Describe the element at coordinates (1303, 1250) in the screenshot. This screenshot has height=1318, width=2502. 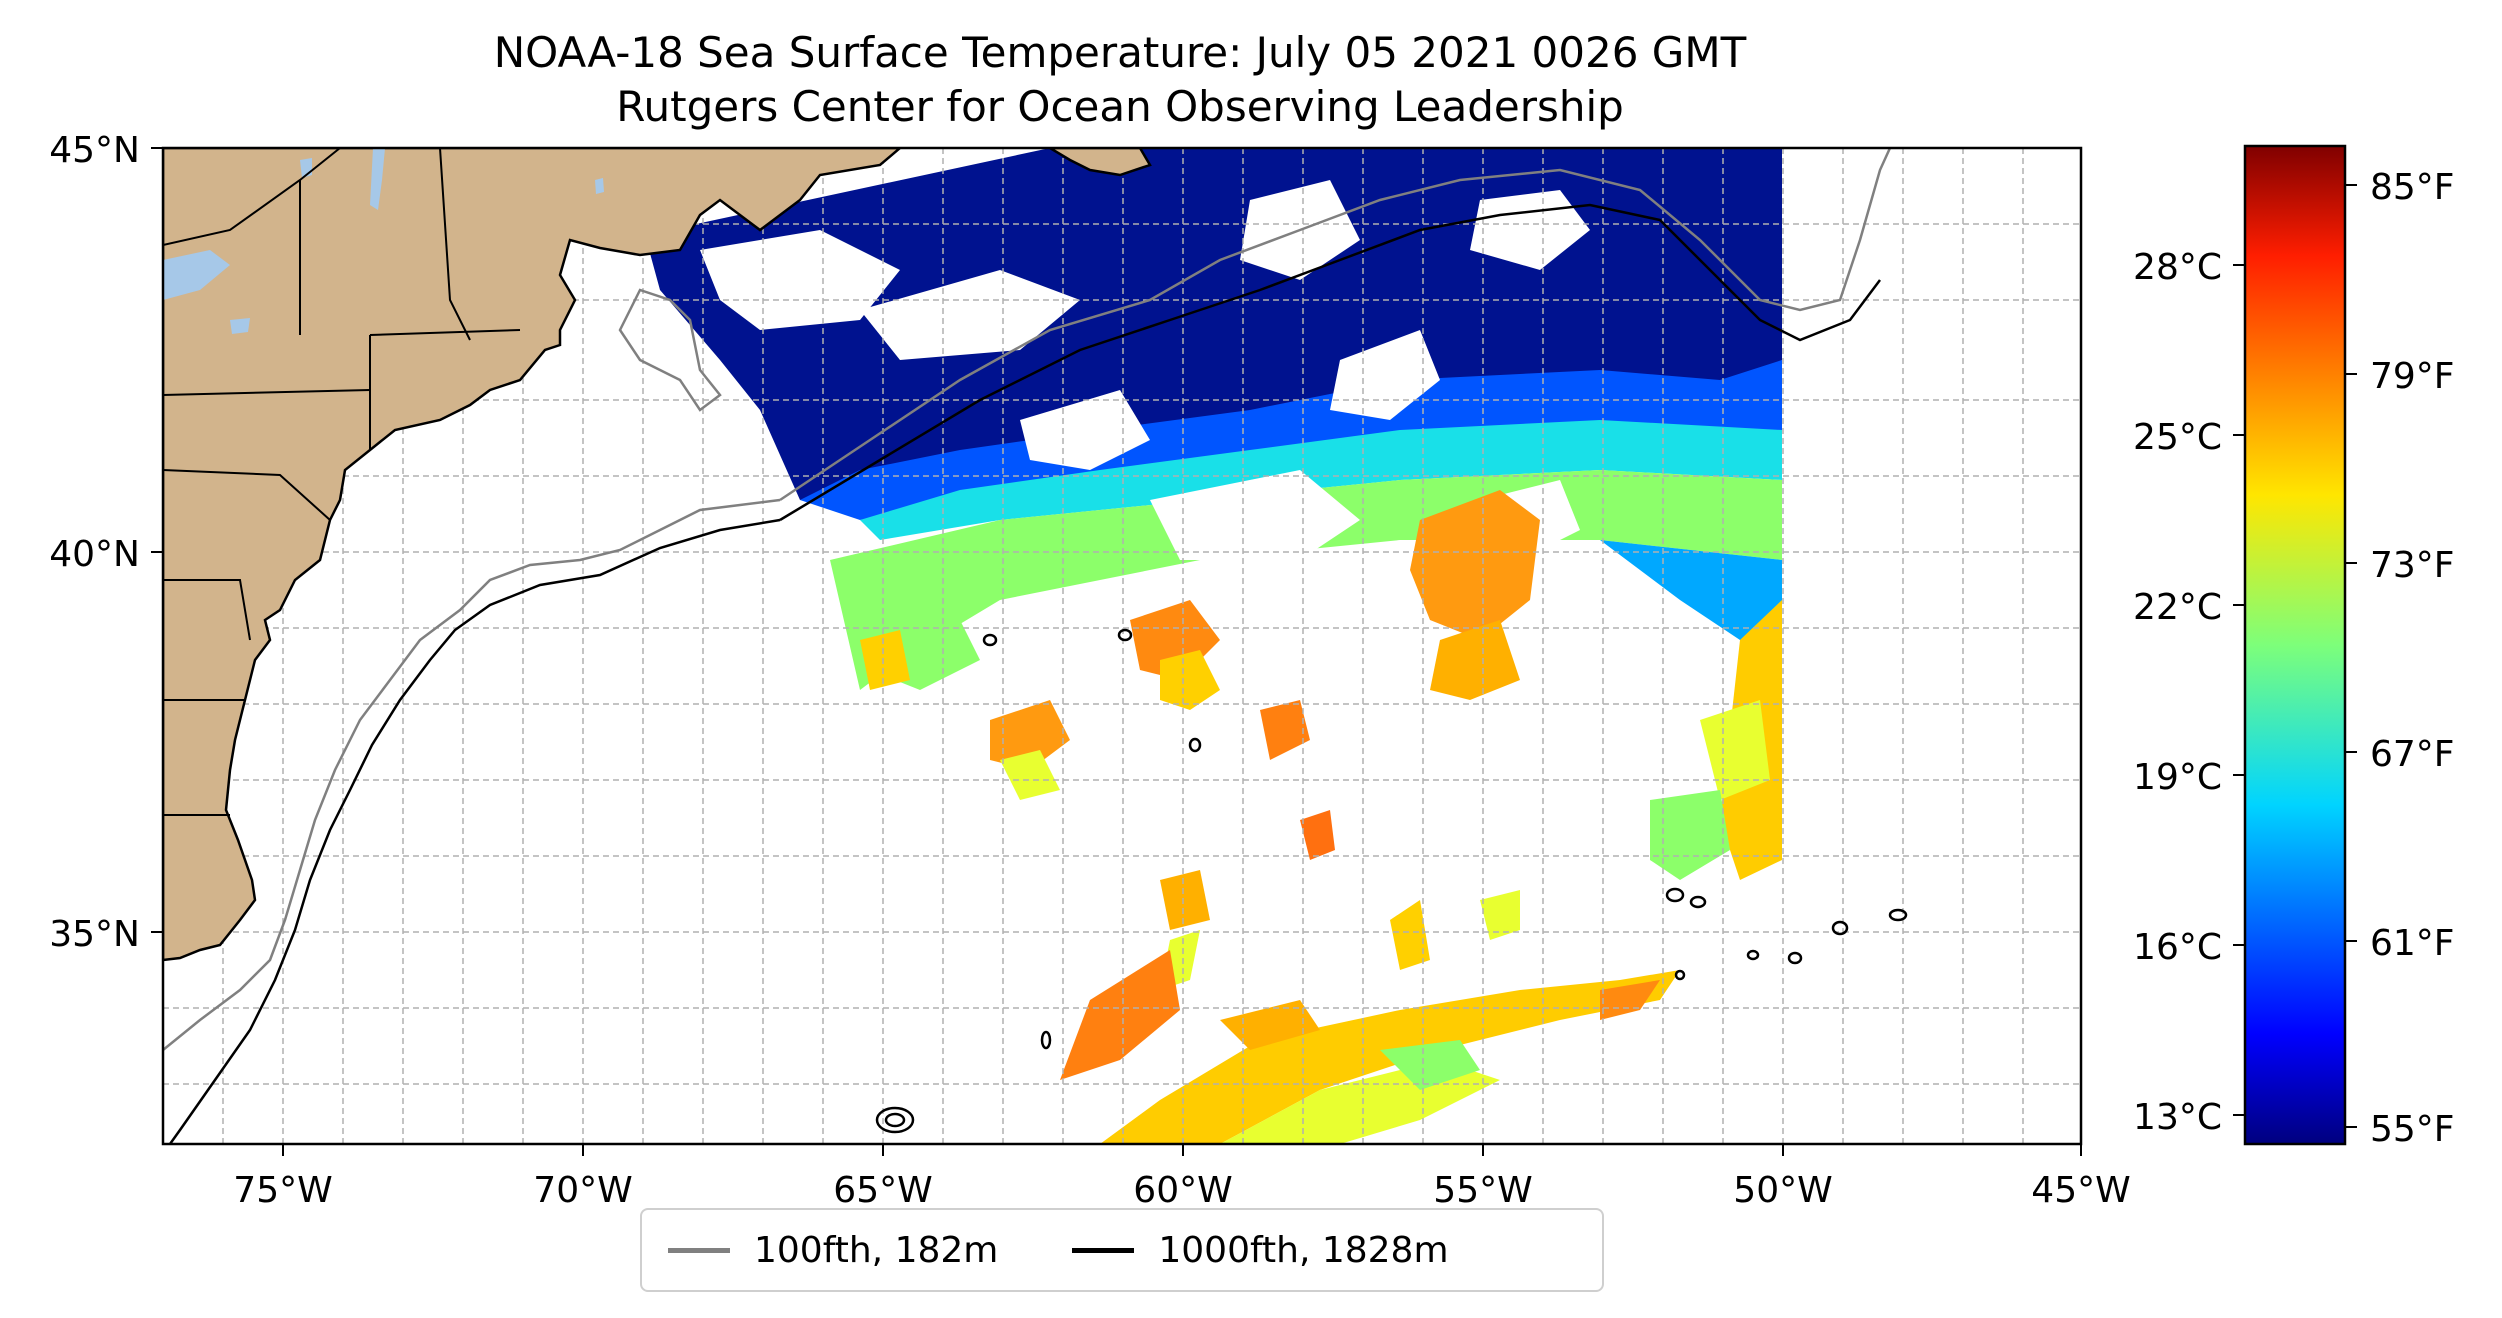
I see `legend-label: 1000fth, 1828m` at that location.